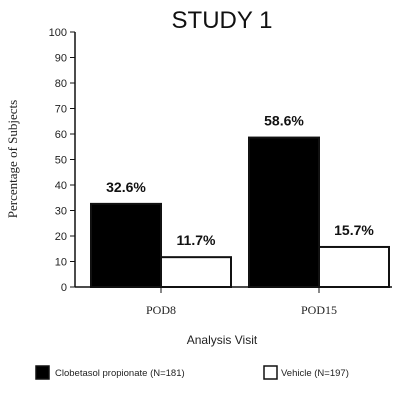  Describe the element at coordinates (222, 20) in the screenshot. I see `chart-title: STUDY 1` at that location.